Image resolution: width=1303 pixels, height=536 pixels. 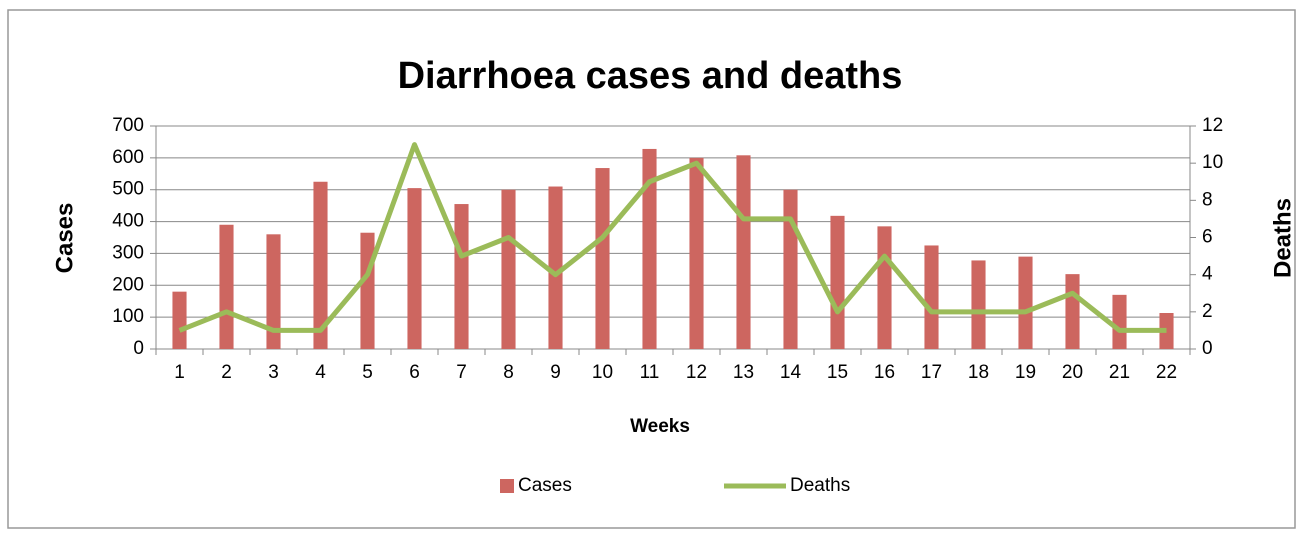 I want to click on y2-tick-label: 6, so click(x=1207, y=237).